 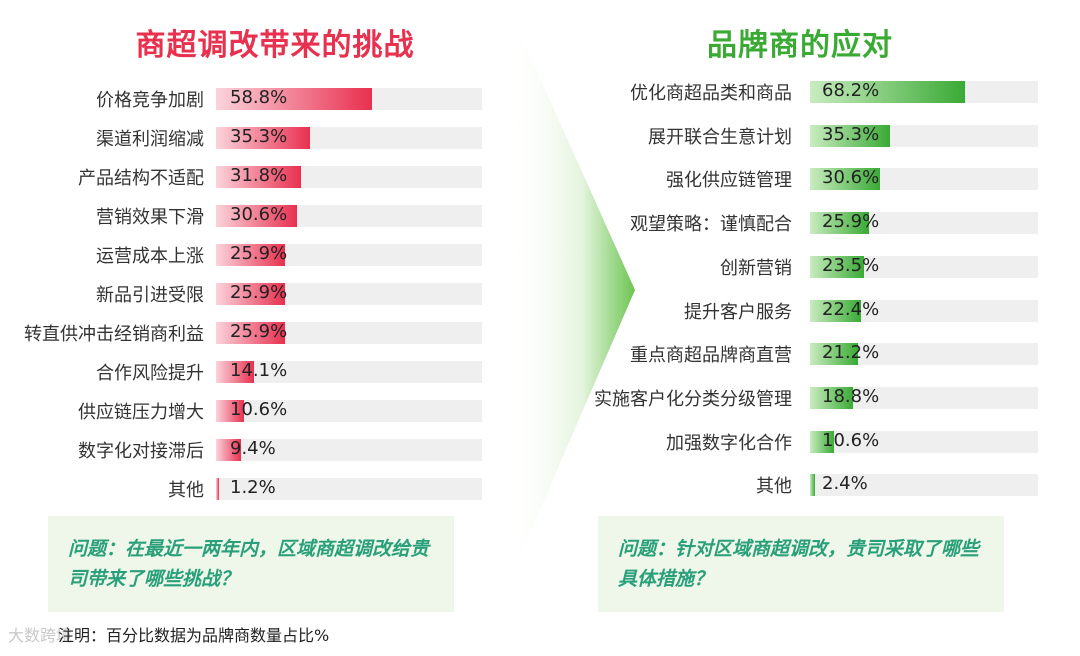 I want to click on category-label: 供应链压力增大, so click(x=141, y=412).